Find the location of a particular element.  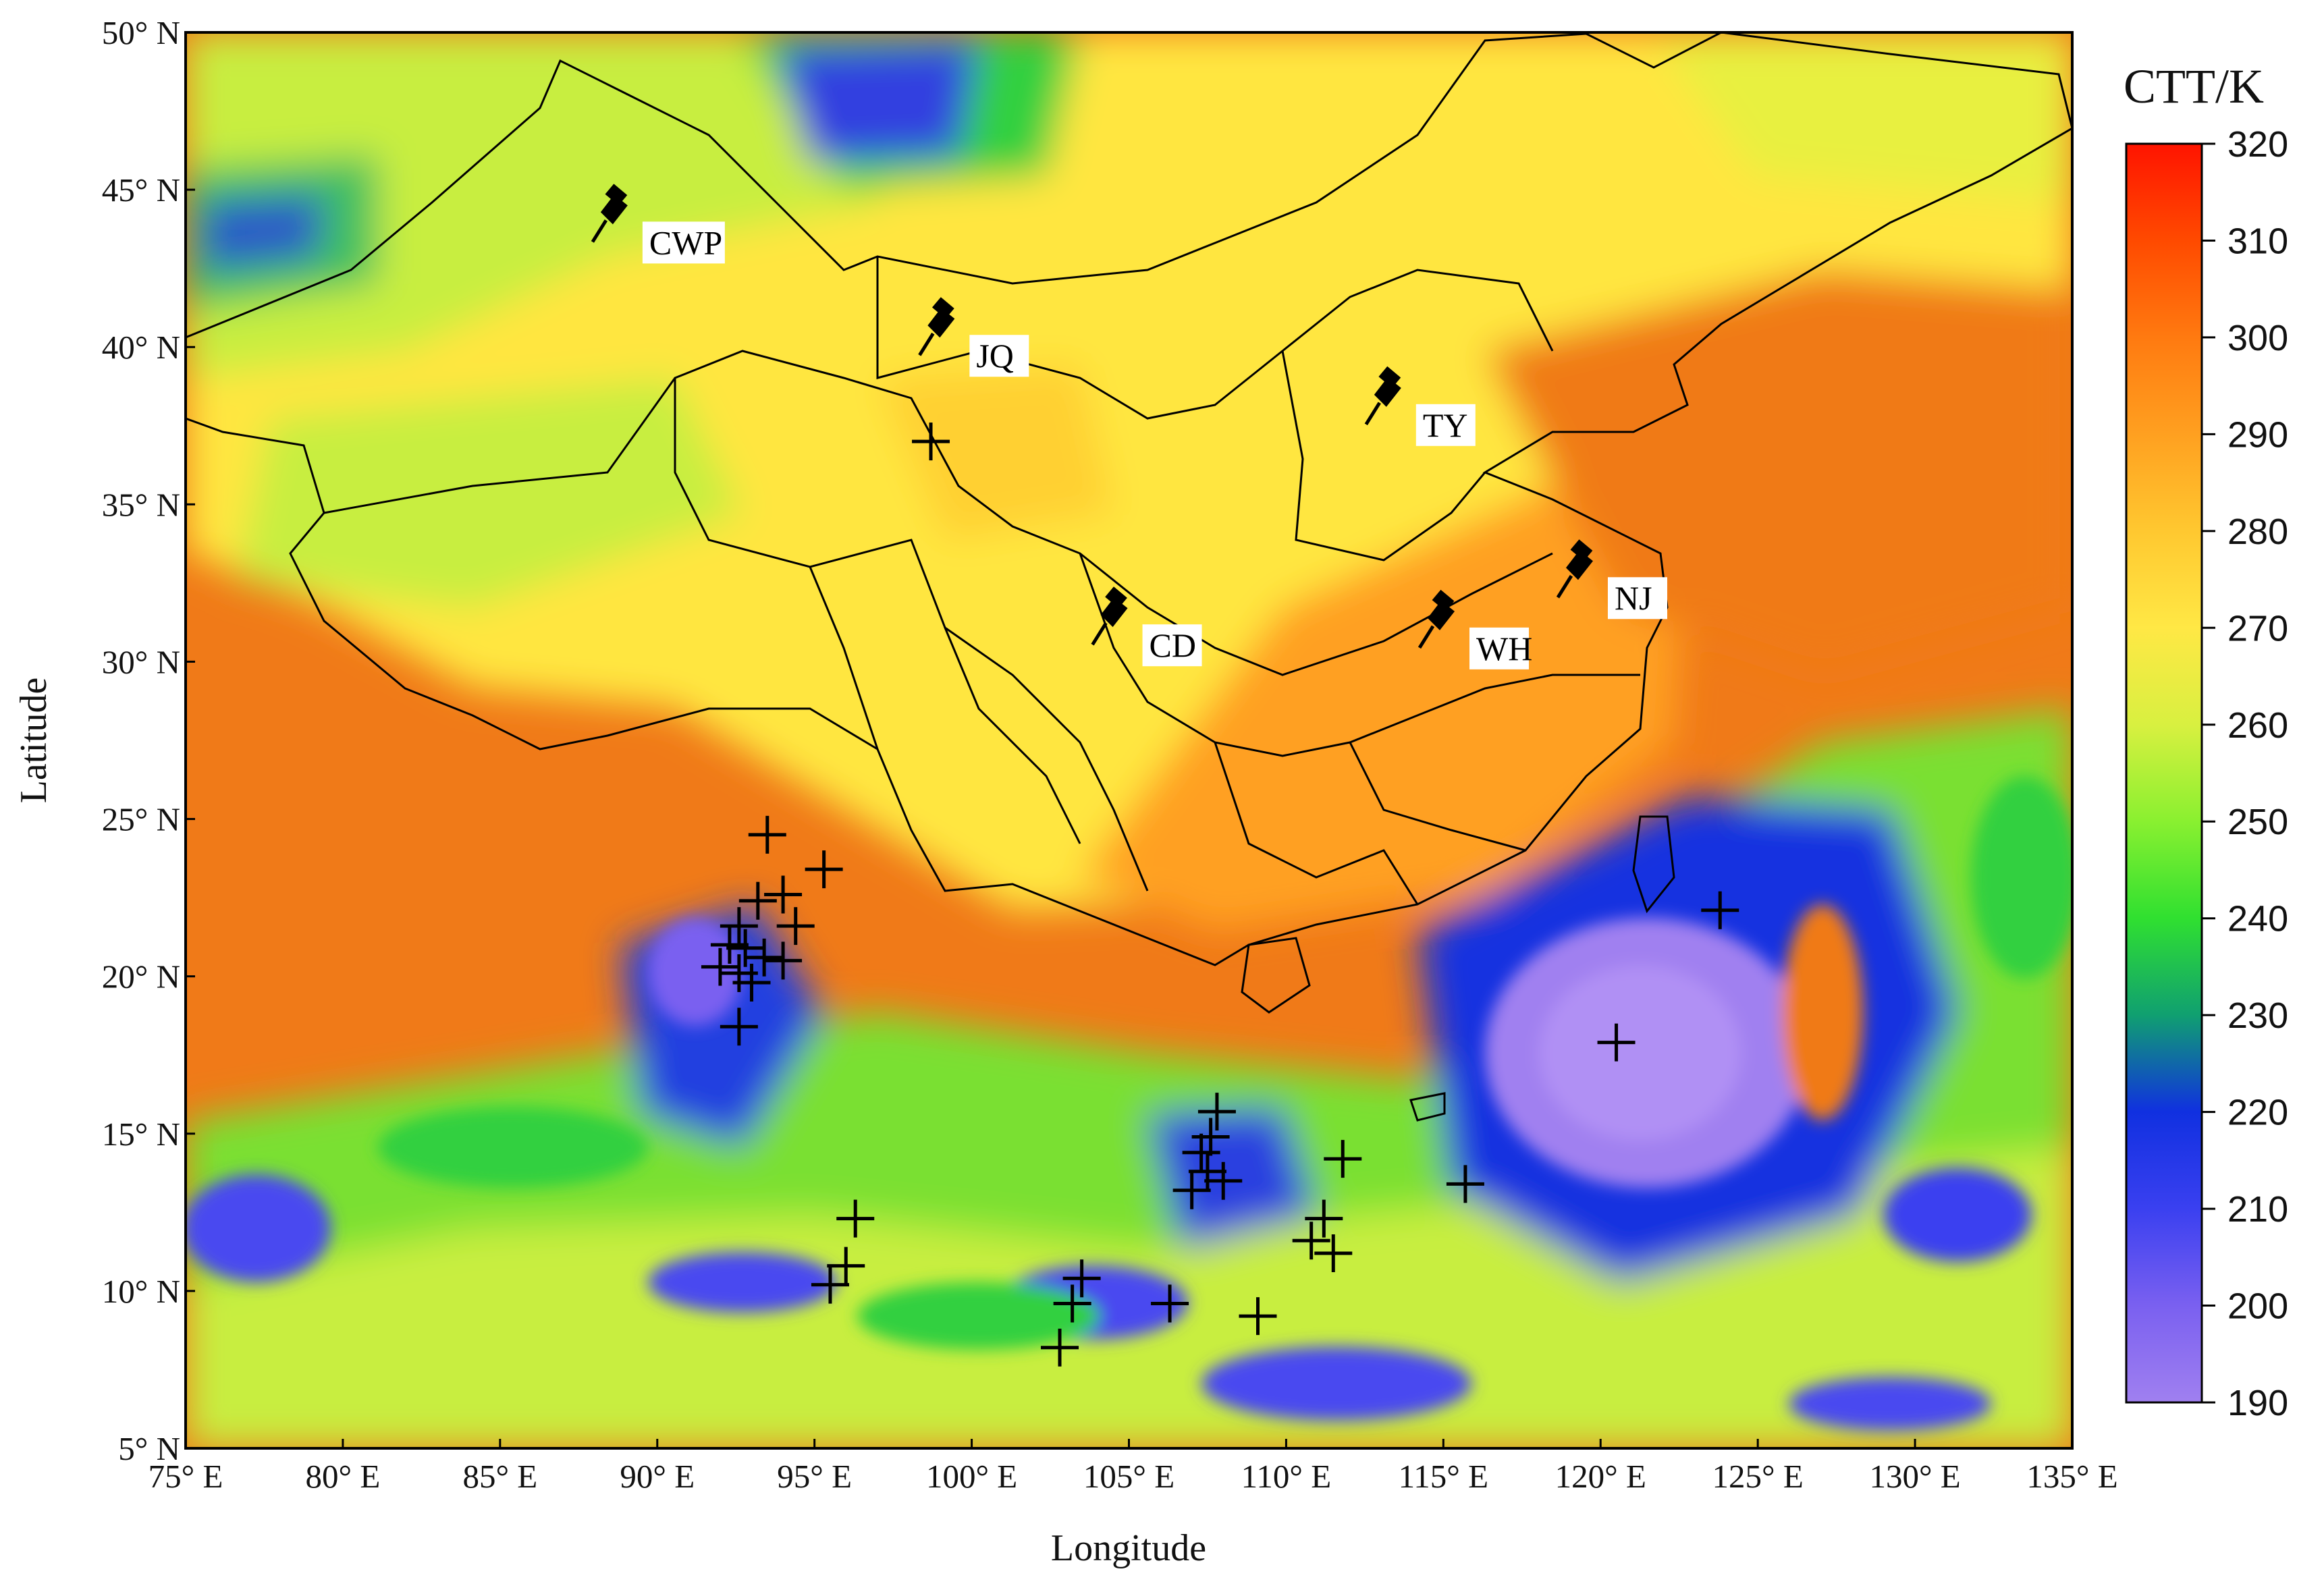

x-tick-label: 125° E is located at coordinates (1758, 1476).